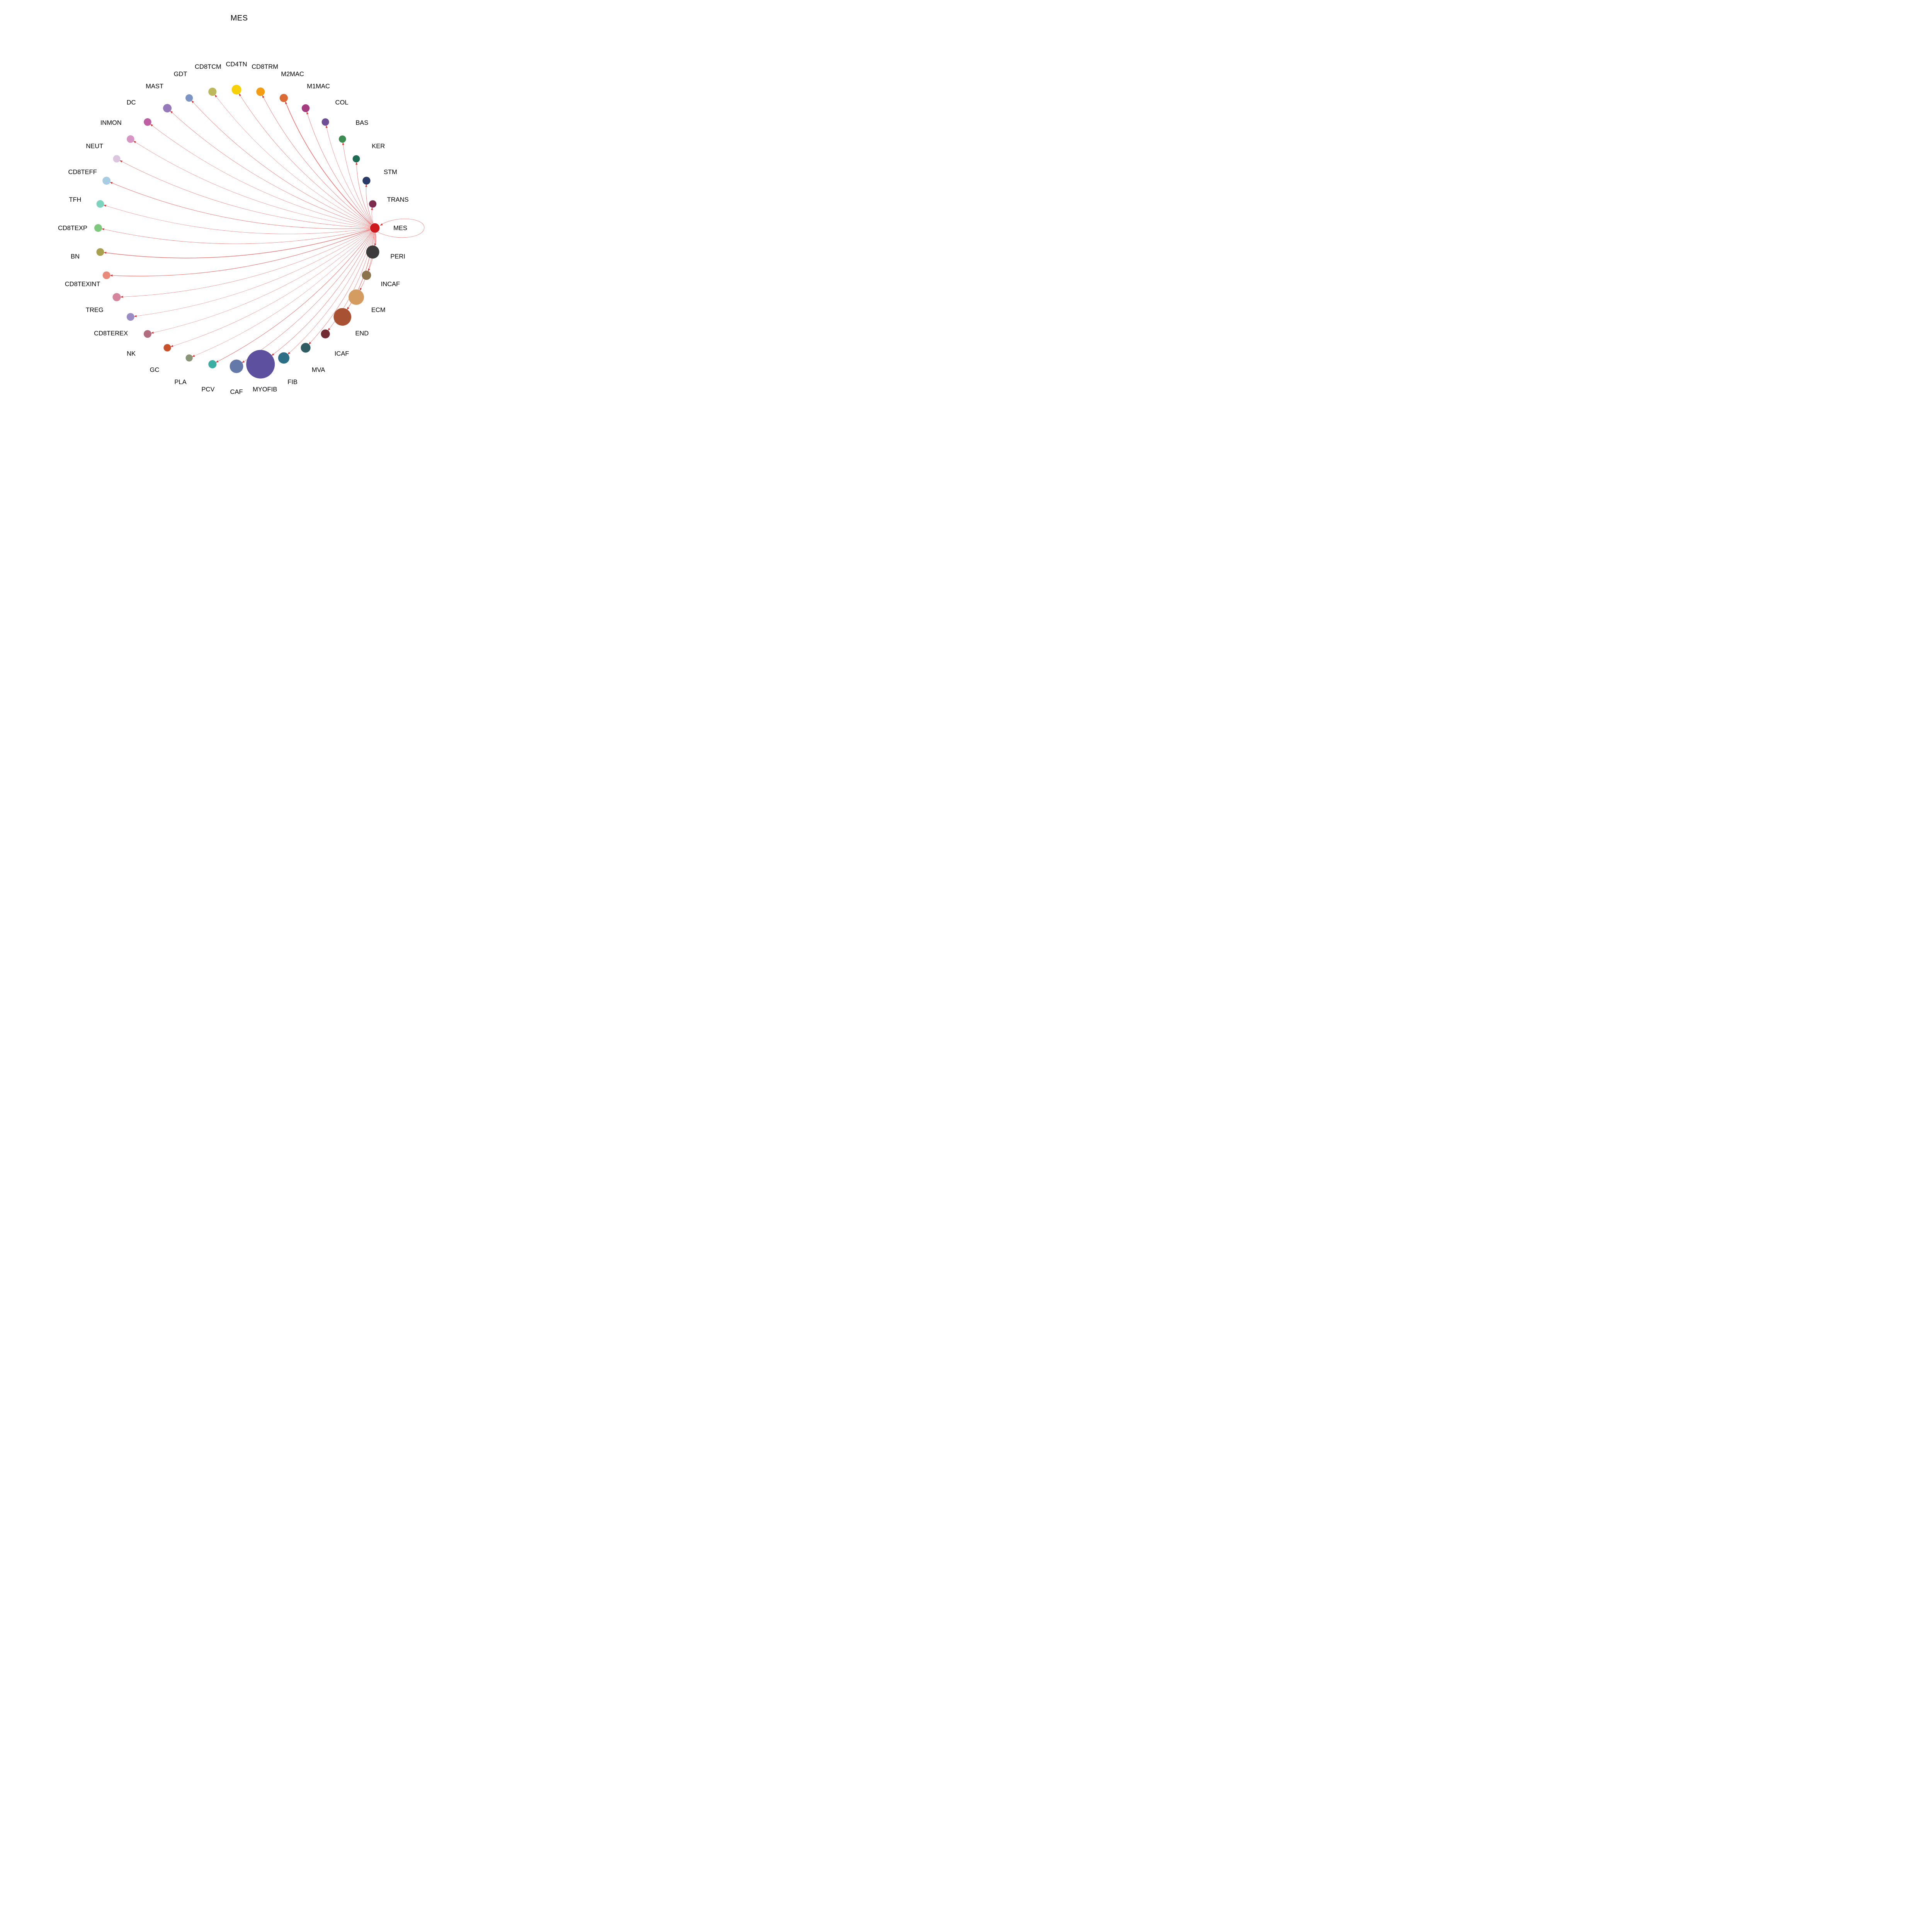 The width and height of the screenshot is (1932, 1932). Describe the element at coordinates (397, 257) in the screenshot. I see `node-label-PERI: PERI` at that location.